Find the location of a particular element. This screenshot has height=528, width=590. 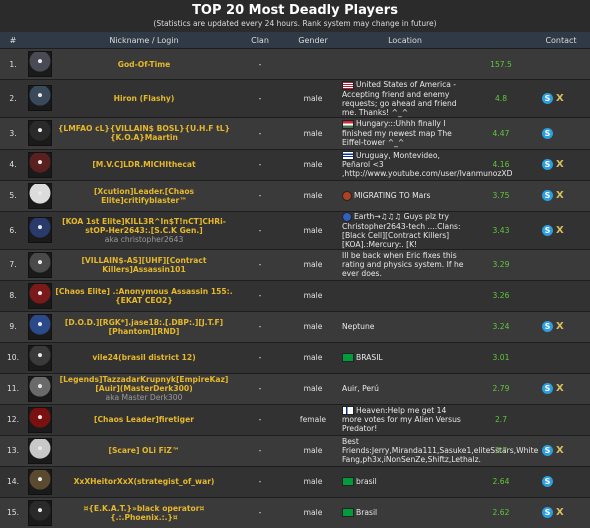

player-nickname-link: [Chaos Leader]firetiger is located at coordinates (144, 419).